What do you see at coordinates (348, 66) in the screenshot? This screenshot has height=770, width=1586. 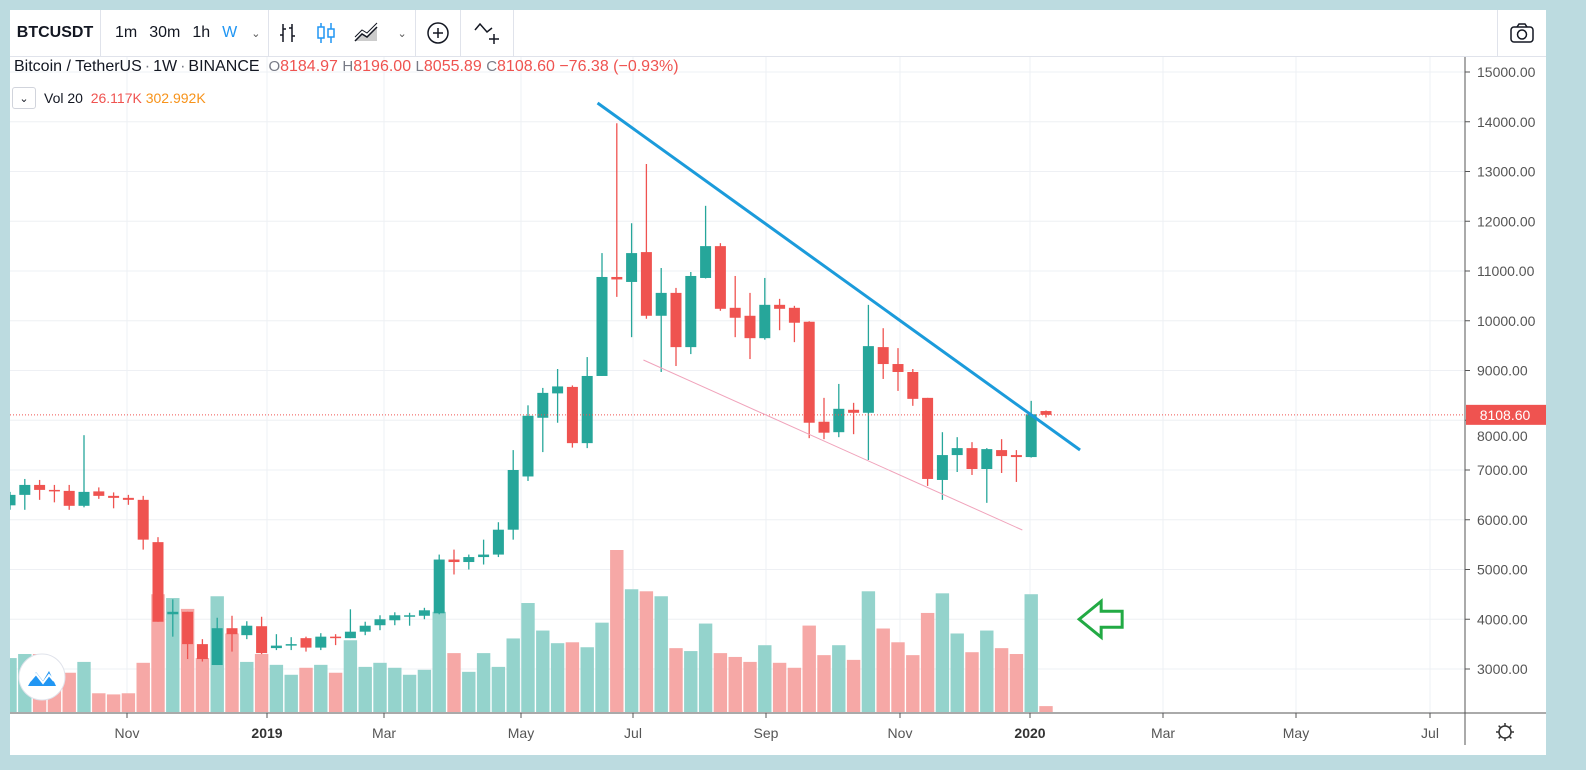 I see `high-label: H` at bounding box center [348, 66].